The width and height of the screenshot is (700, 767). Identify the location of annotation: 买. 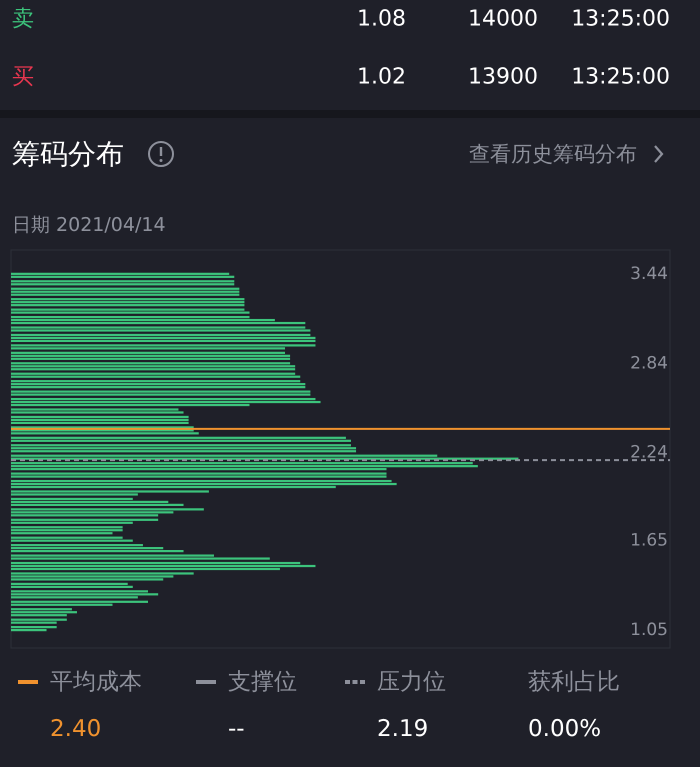
(23, 77).